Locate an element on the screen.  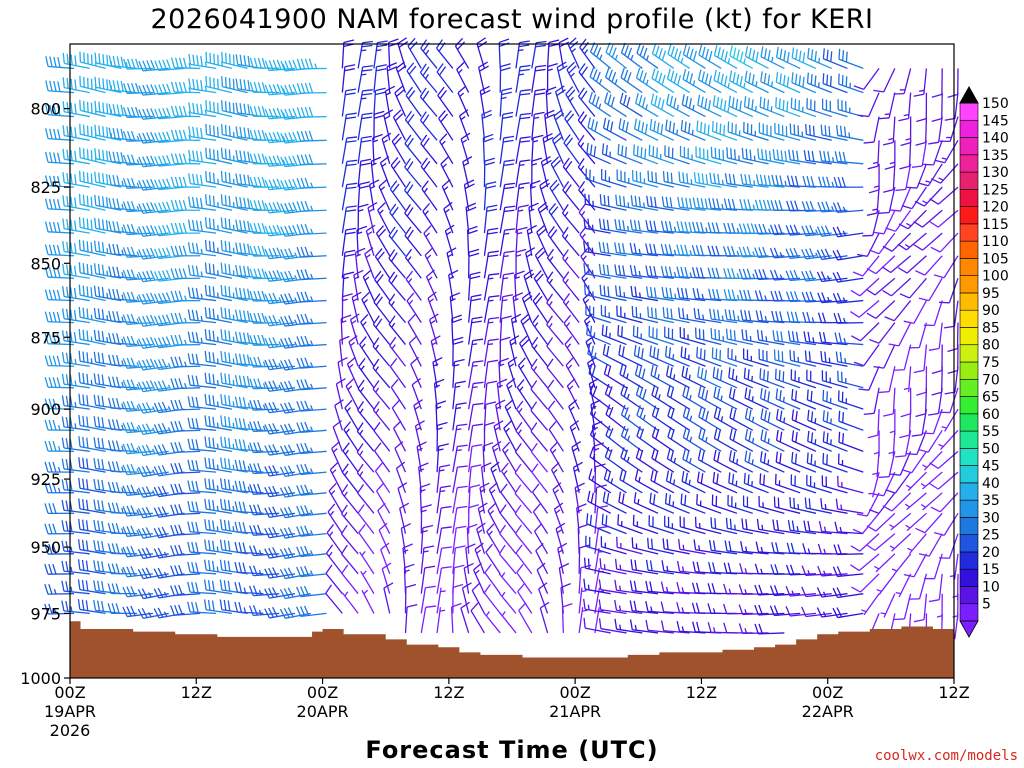
x-tick-label: 00Z is located at coordinates (574, 692).